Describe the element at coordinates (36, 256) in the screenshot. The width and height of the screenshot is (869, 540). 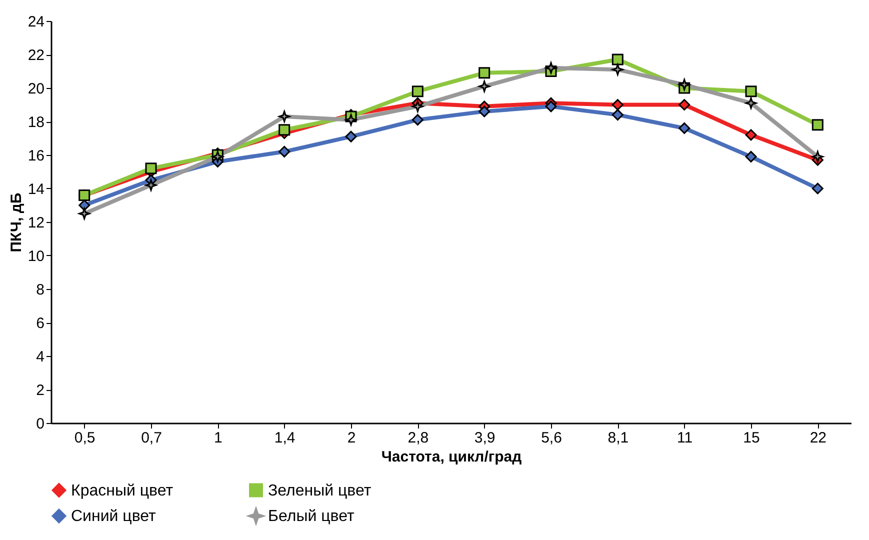
I see `y-tick-label: 10` at that location.